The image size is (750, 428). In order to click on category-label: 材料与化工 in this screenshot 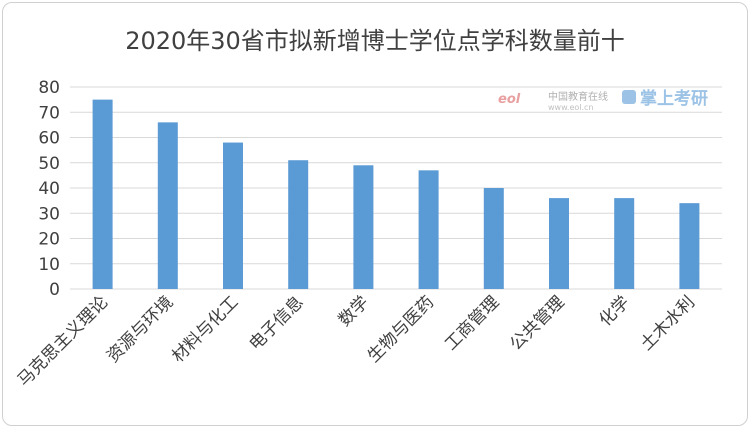, I will do `click(205, 329)`.